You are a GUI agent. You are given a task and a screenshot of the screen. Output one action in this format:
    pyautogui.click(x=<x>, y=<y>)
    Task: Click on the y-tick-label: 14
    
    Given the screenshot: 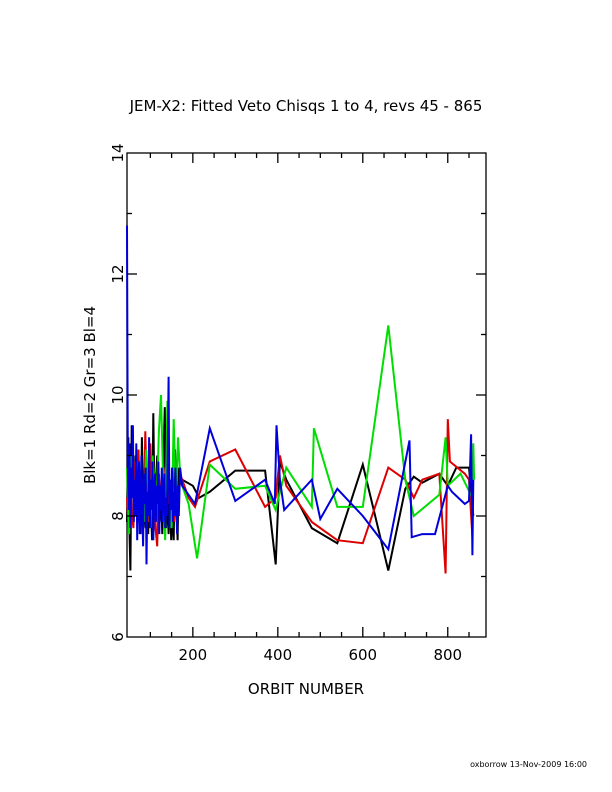 What is the action you would take?
    pyautogui.click(x=118, y=152)
    